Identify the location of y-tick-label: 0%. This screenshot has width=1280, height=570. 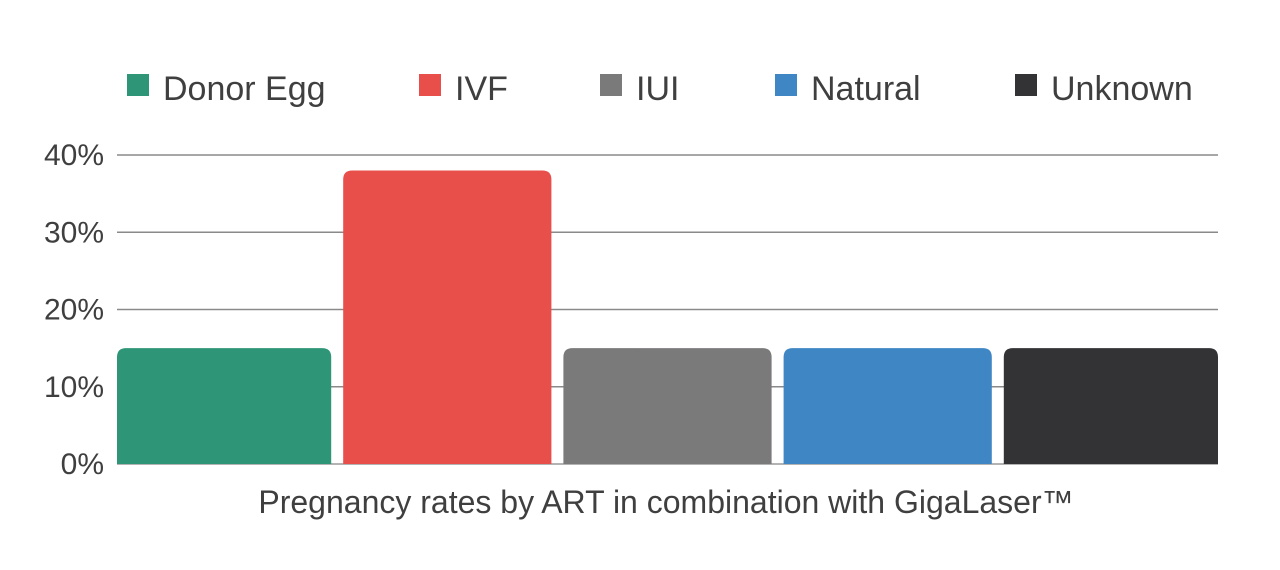
(82, 464).